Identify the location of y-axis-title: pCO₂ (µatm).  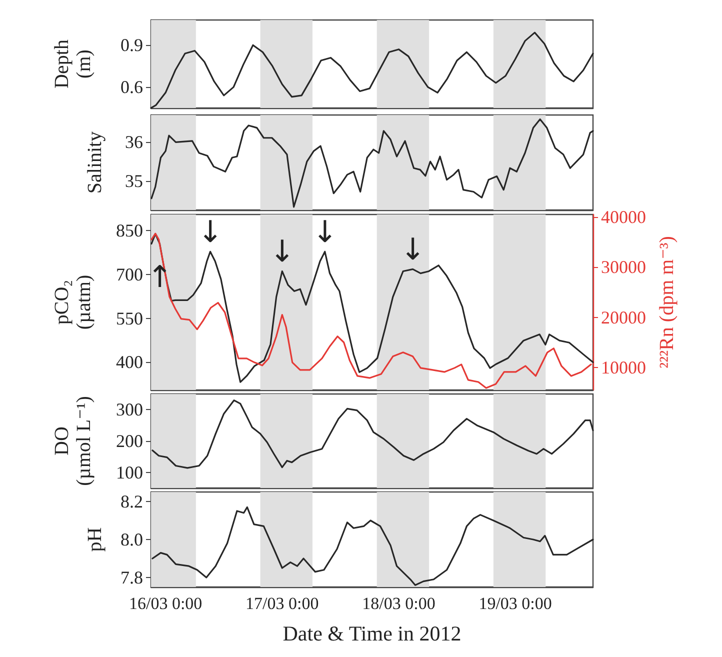
(73, 302).